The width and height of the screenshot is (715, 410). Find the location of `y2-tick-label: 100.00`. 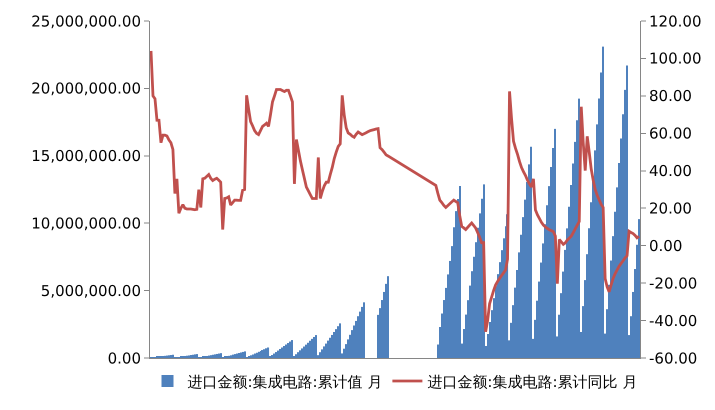

y2-tick-label: 100.00 is located at coordinates (675, 59).